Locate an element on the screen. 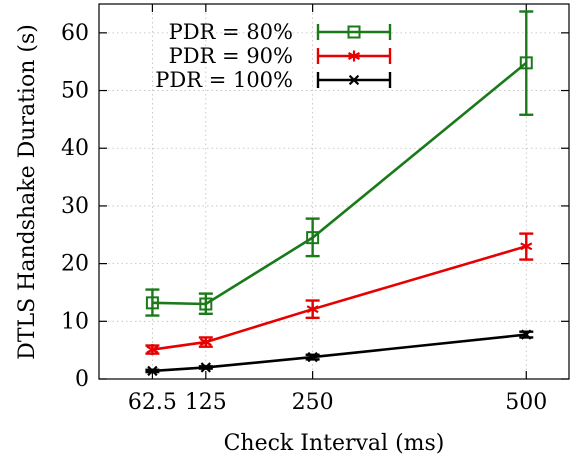 This screenshot has height=462, width=583. y-tick-label: 10 is located at coordinates (75, 321).